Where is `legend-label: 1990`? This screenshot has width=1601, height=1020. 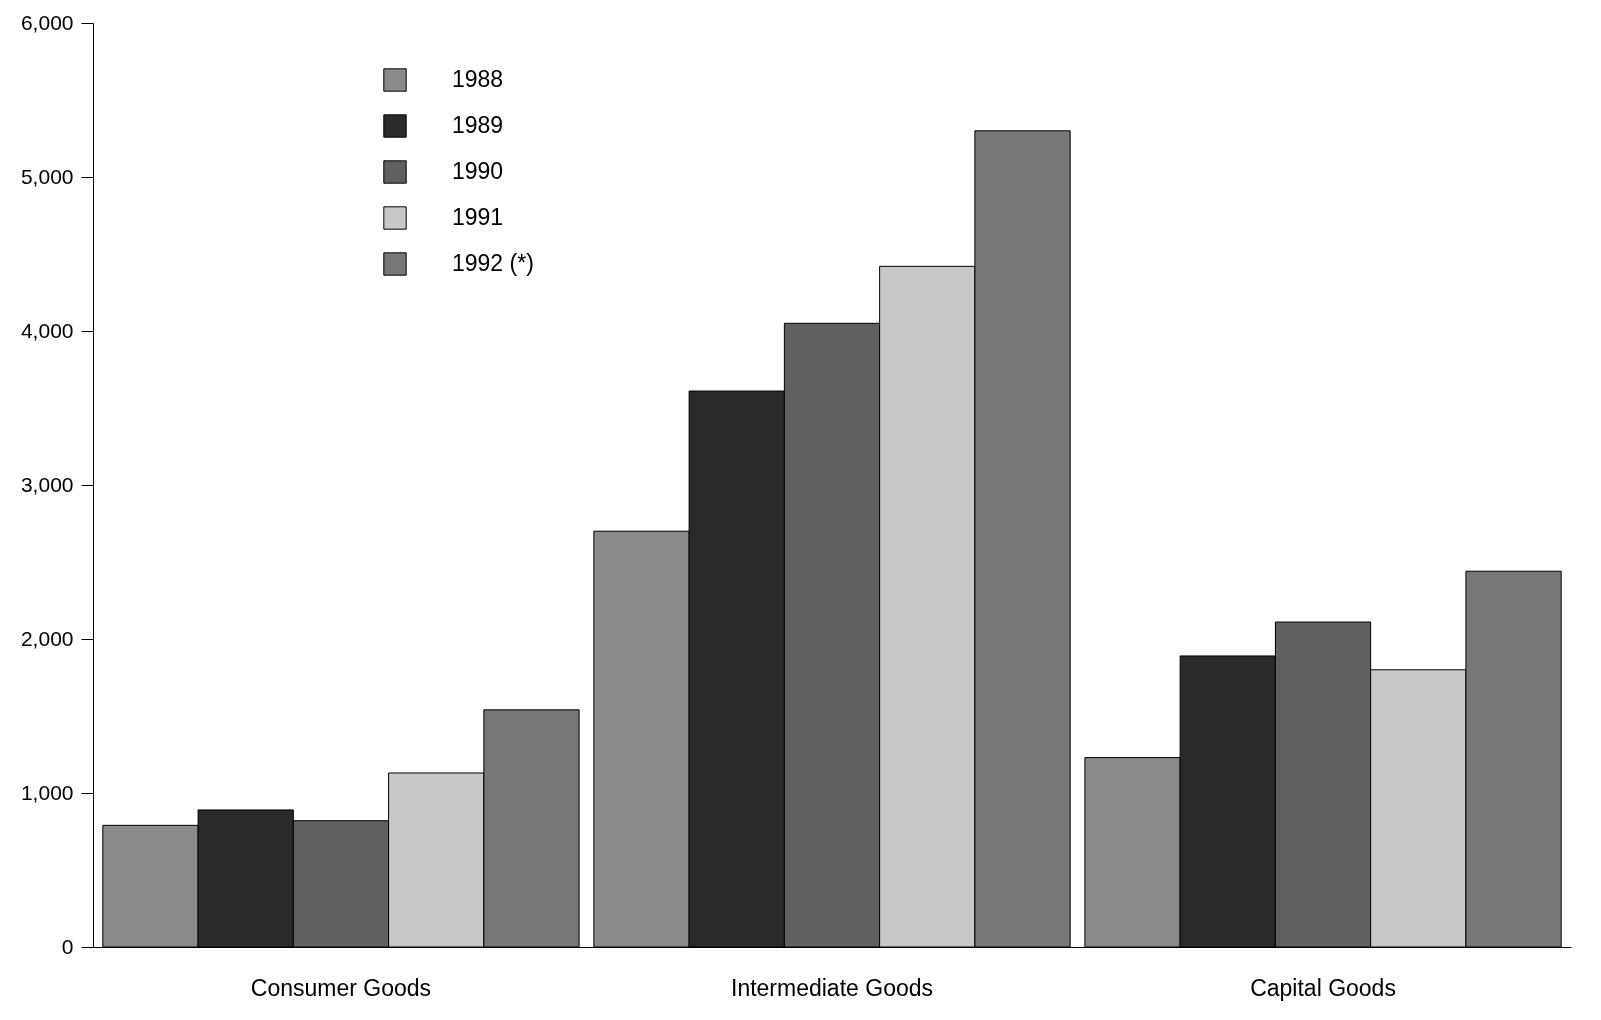 legend-label: 1990 is located at coordinates (478, 171).